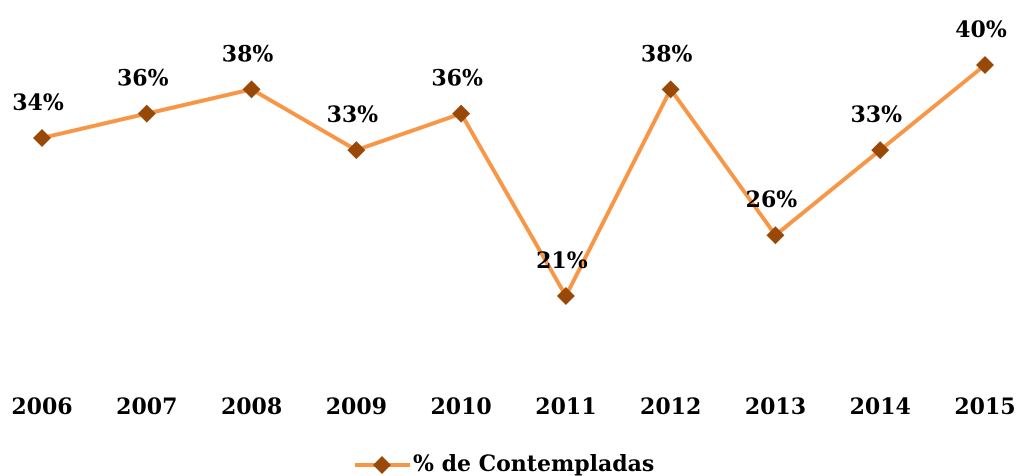  Describe the element at coordinates (251, 407) in the screenshot. I see `x-tick-label: 2008` at that location.